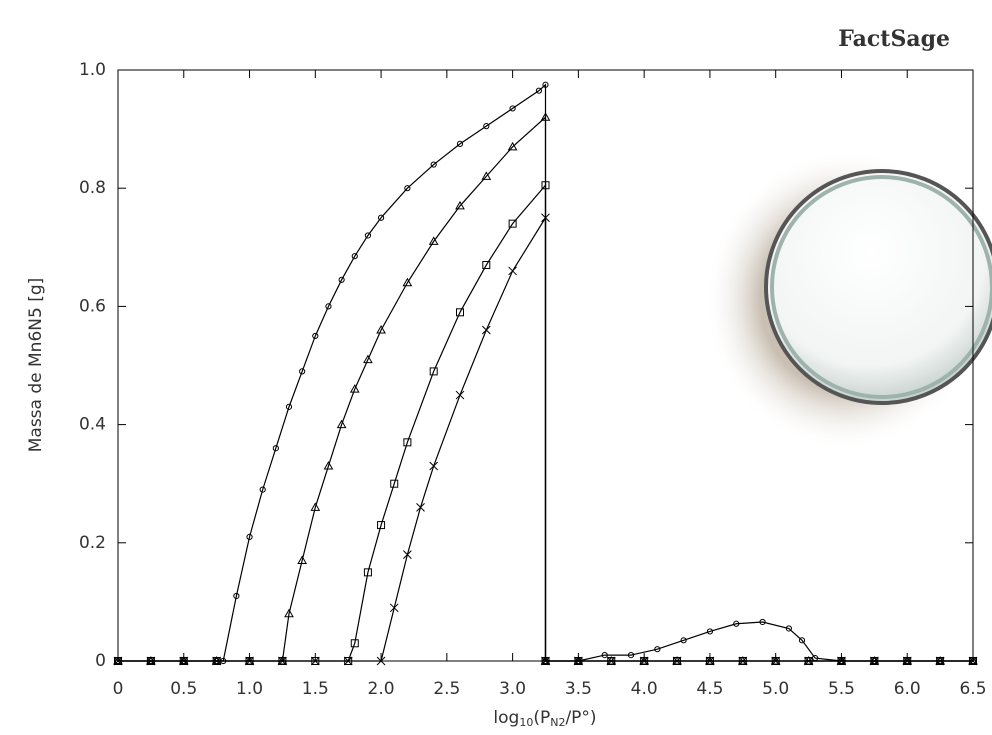 Image resolution: width=992 pixels, height=735 pixels. What do you see at coordinates (92, 306) in the screenshot?
I see `y-tick-label: 0.6` at bounding box center [92, 306].